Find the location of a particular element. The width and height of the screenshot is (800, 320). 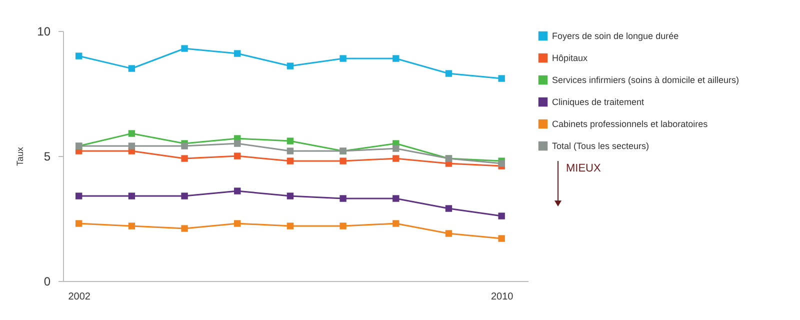

y-tick-label: 5 is located at coordinates (47, 157).